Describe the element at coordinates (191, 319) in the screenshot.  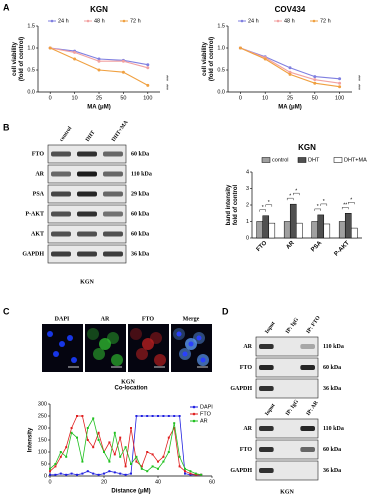
I see `channel-label: Merge` at that location.